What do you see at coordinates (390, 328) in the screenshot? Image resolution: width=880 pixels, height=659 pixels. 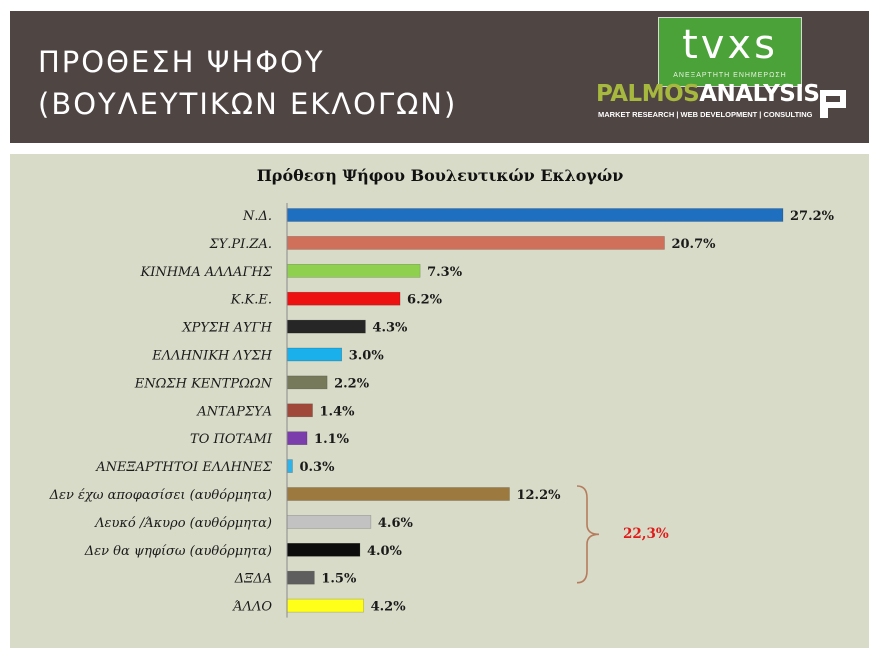 I see `value-label-5: 4.3%` at bounding box center [390, 328].